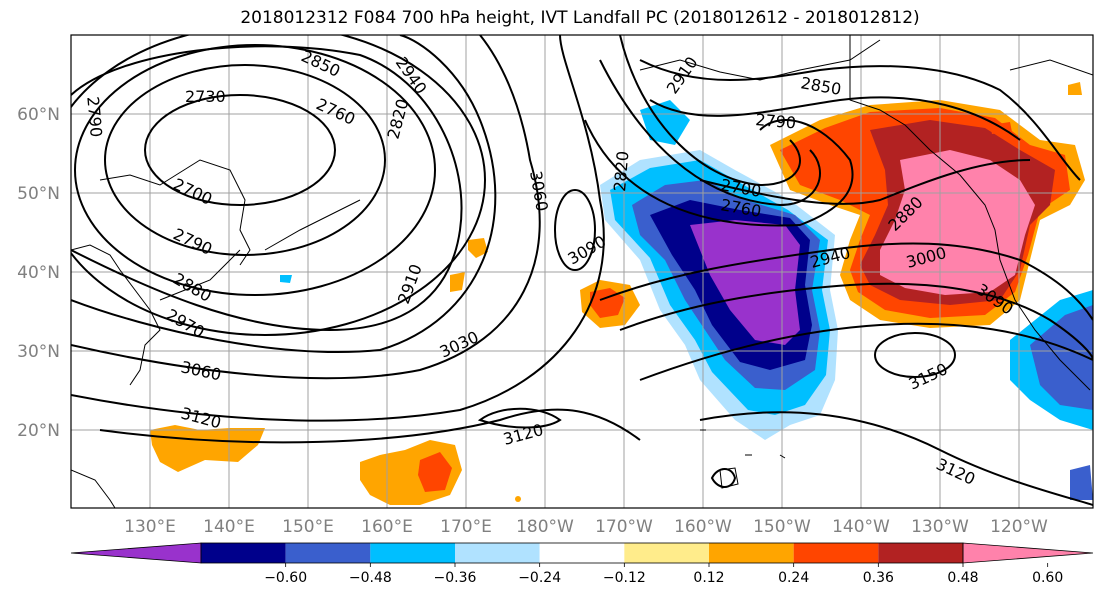 The height and width of the screenshot is (601, 1105). What do you see at coordinates (1019, 527) in the screenshot?
I see `lon-label: 120°W` at bounding box center [1019, 527].